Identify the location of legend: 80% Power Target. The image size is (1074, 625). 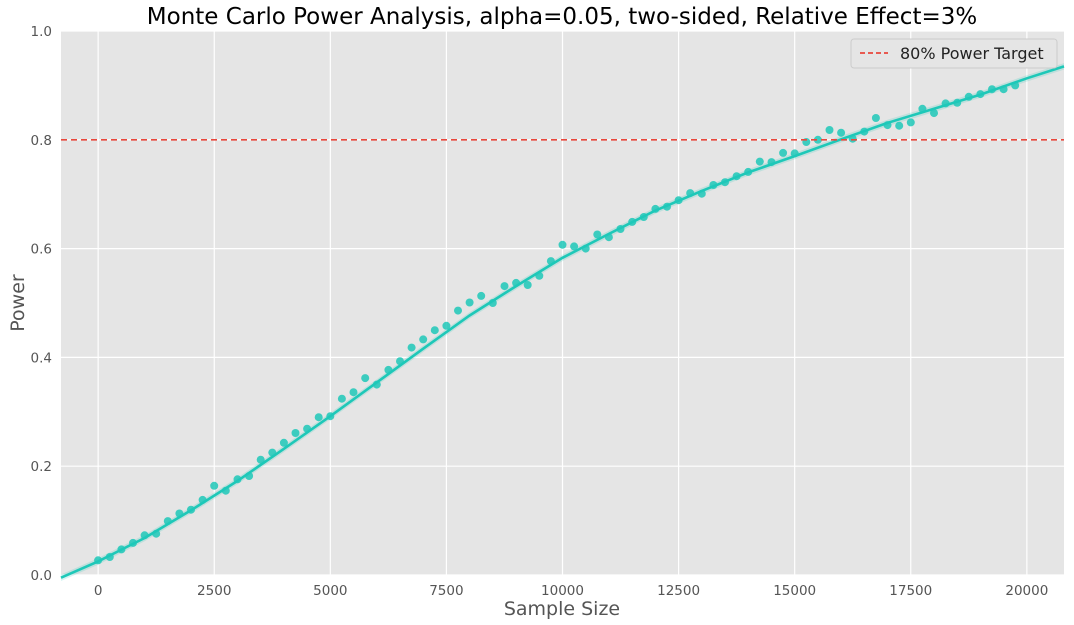
(954, 53).